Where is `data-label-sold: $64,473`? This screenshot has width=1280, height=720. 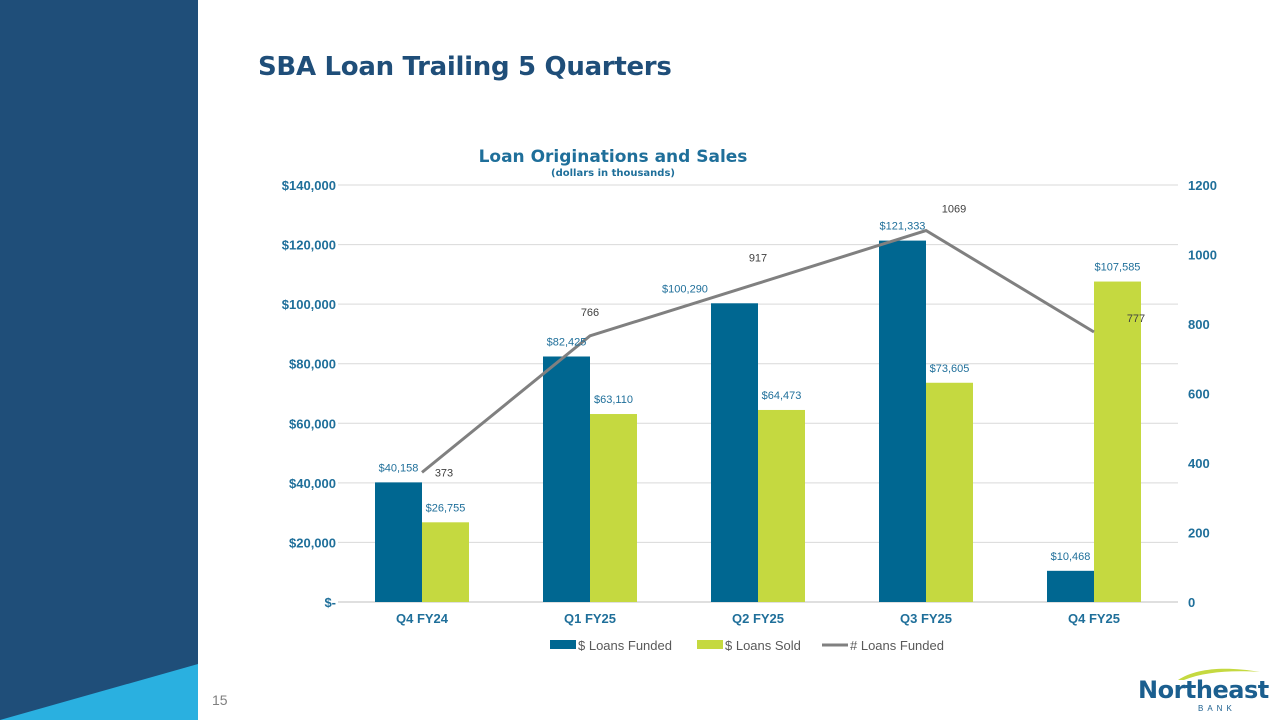 data-label-sold: $64,473 is located at coordinates (782, 396).